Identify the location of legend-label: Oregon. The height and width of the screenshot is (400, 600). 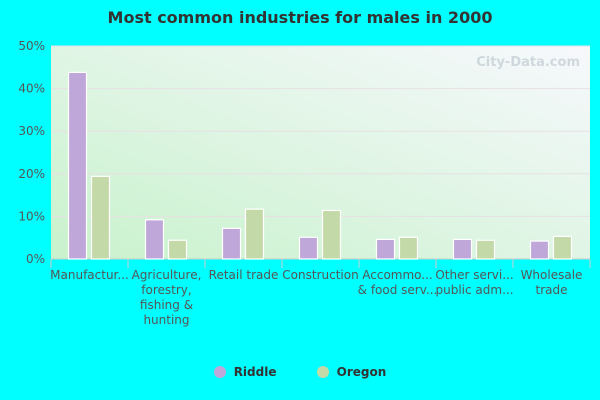
(361, 372).